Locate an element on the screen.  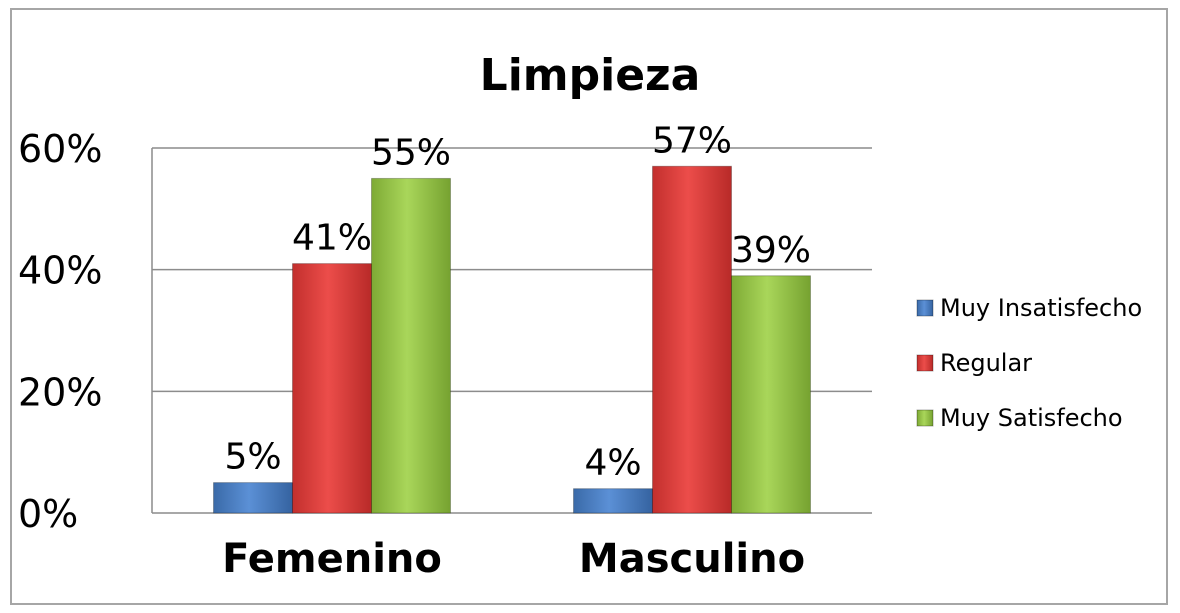
y-tick-label: 60% is located at coordinates (60, 149).